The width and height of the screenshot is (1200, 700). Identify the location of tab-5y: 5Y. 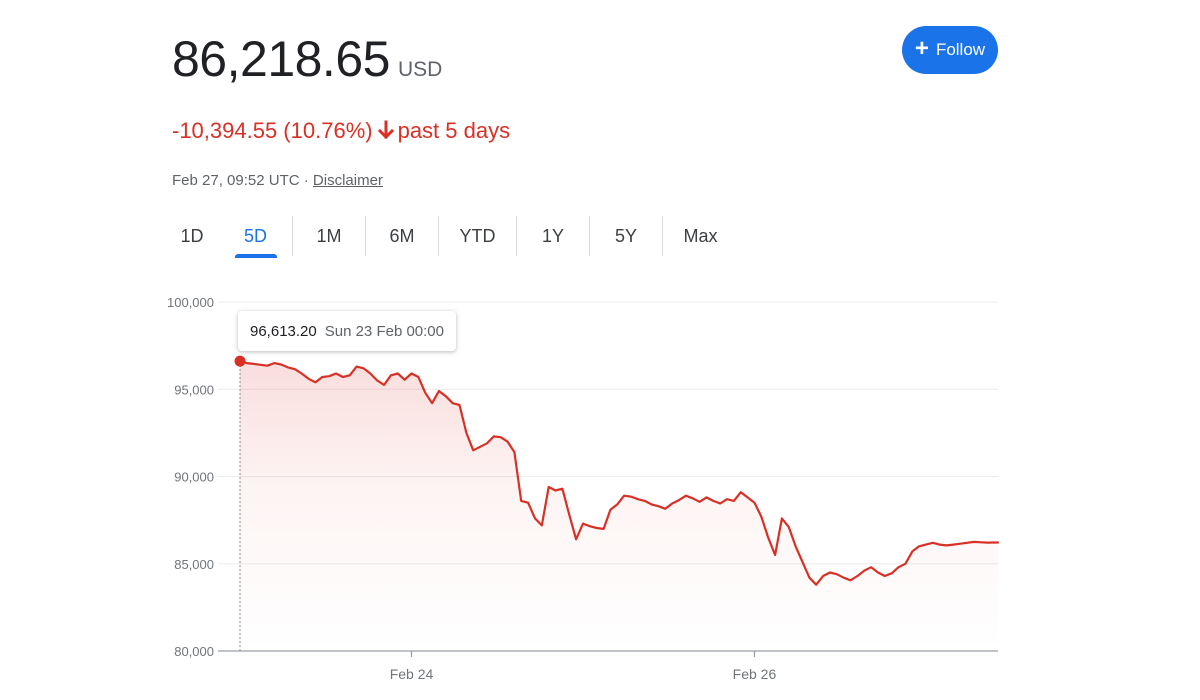
(626, 236).